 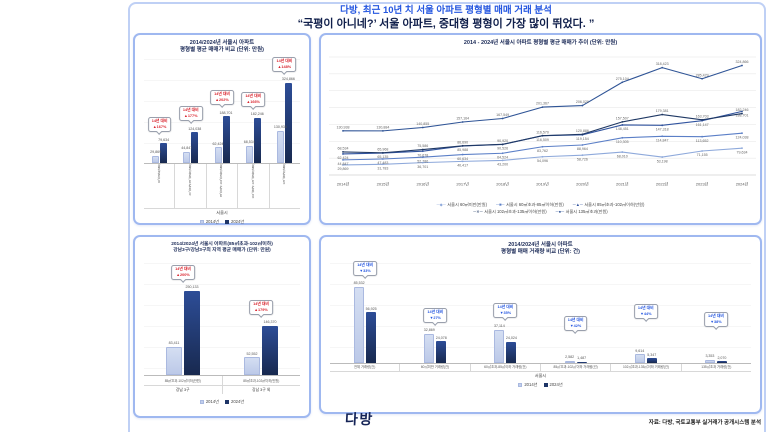 I want to click on x-axis-label-text: 60㎡초과-85㎡이하(만원), so click(x=190, y=179).